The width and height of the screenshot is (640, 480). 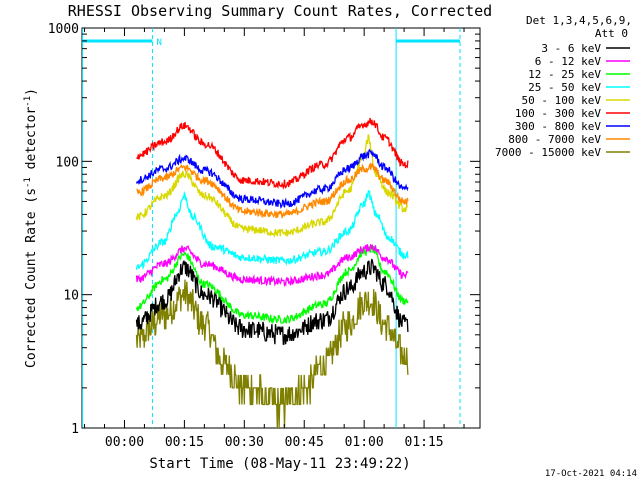 What do you see at coordinates (564, 87) in the screenshot?
I see `legend-label: 25 - 50 keV` at bounding box center [564, 87].